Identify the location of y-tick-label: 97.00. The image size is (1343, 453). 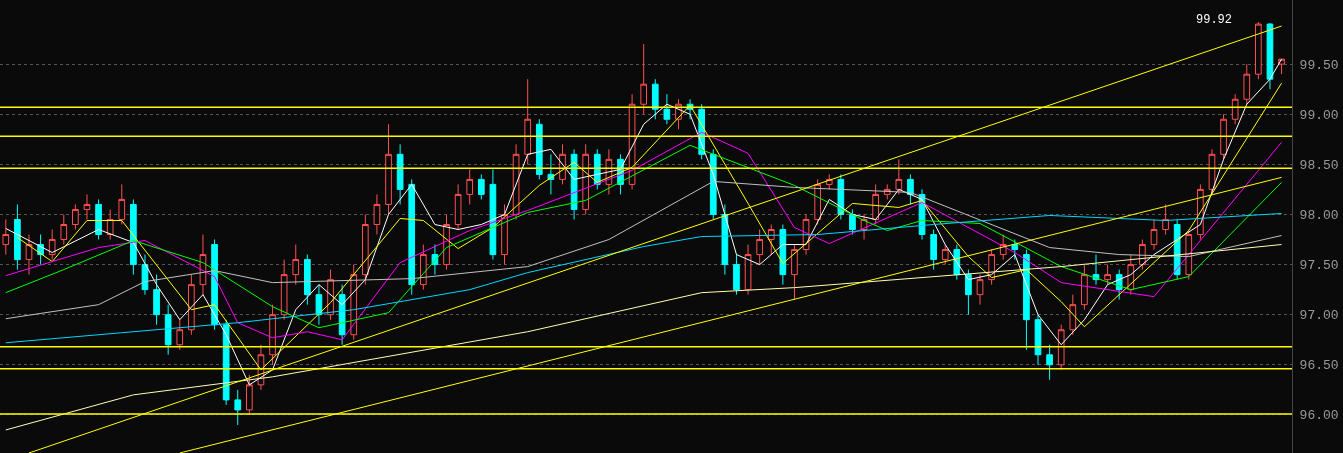
(1319, 316).